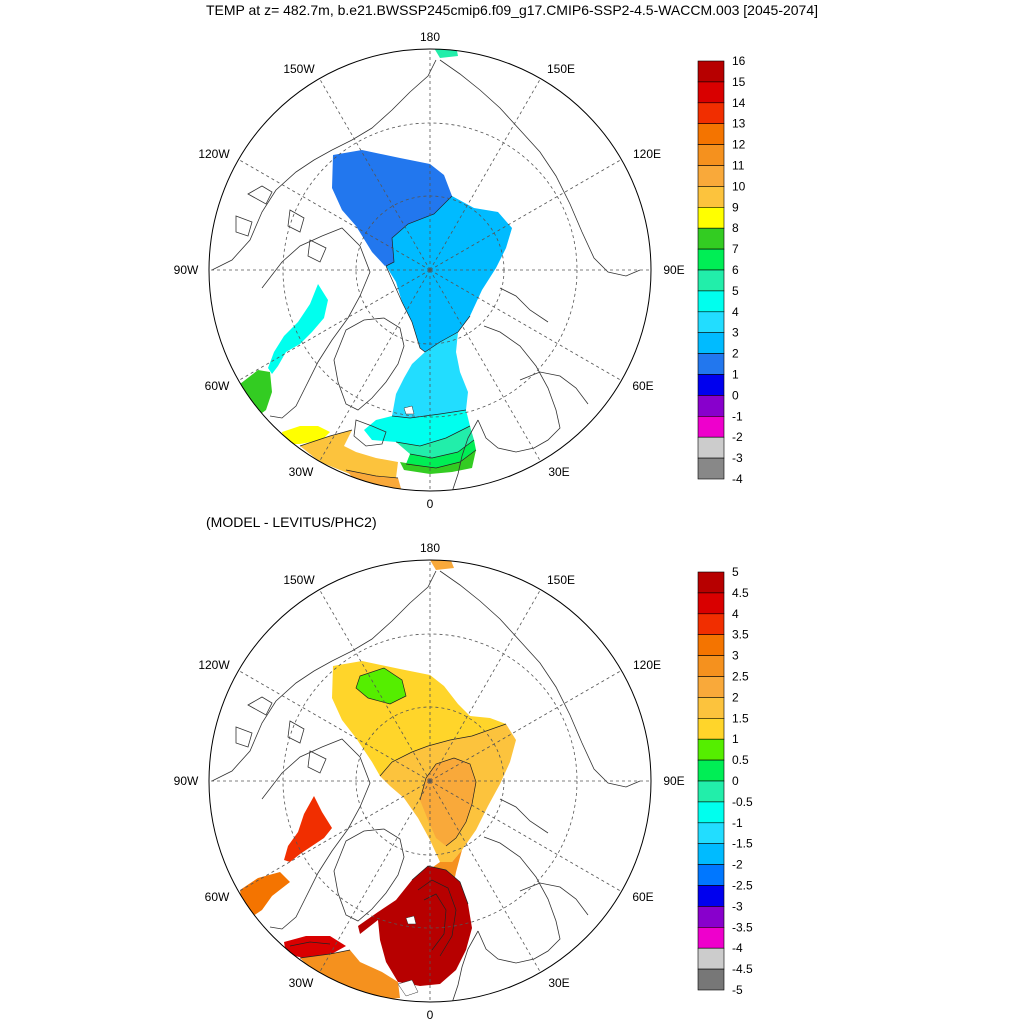 The image size is (1024, 1024). What do you see at coordinates (742, 844) in the screenshot?
I see `colorbar-tick-label: -1.5` at bounding box center [742, 844].